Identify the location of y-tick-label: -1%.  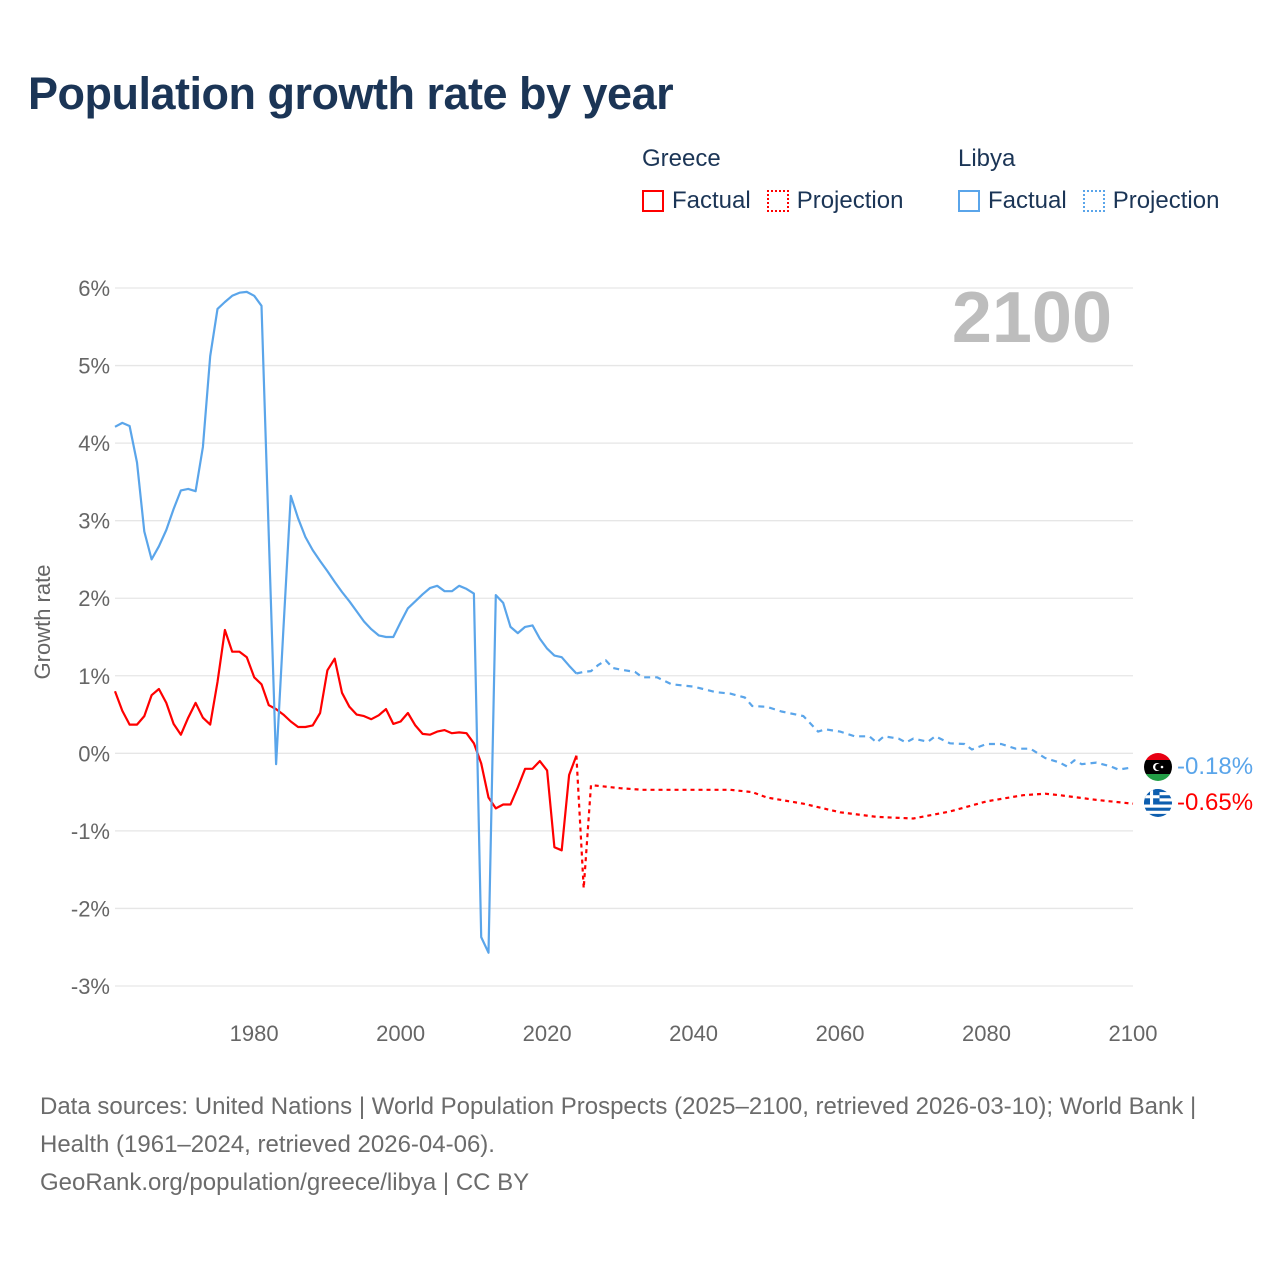
(90, 831).